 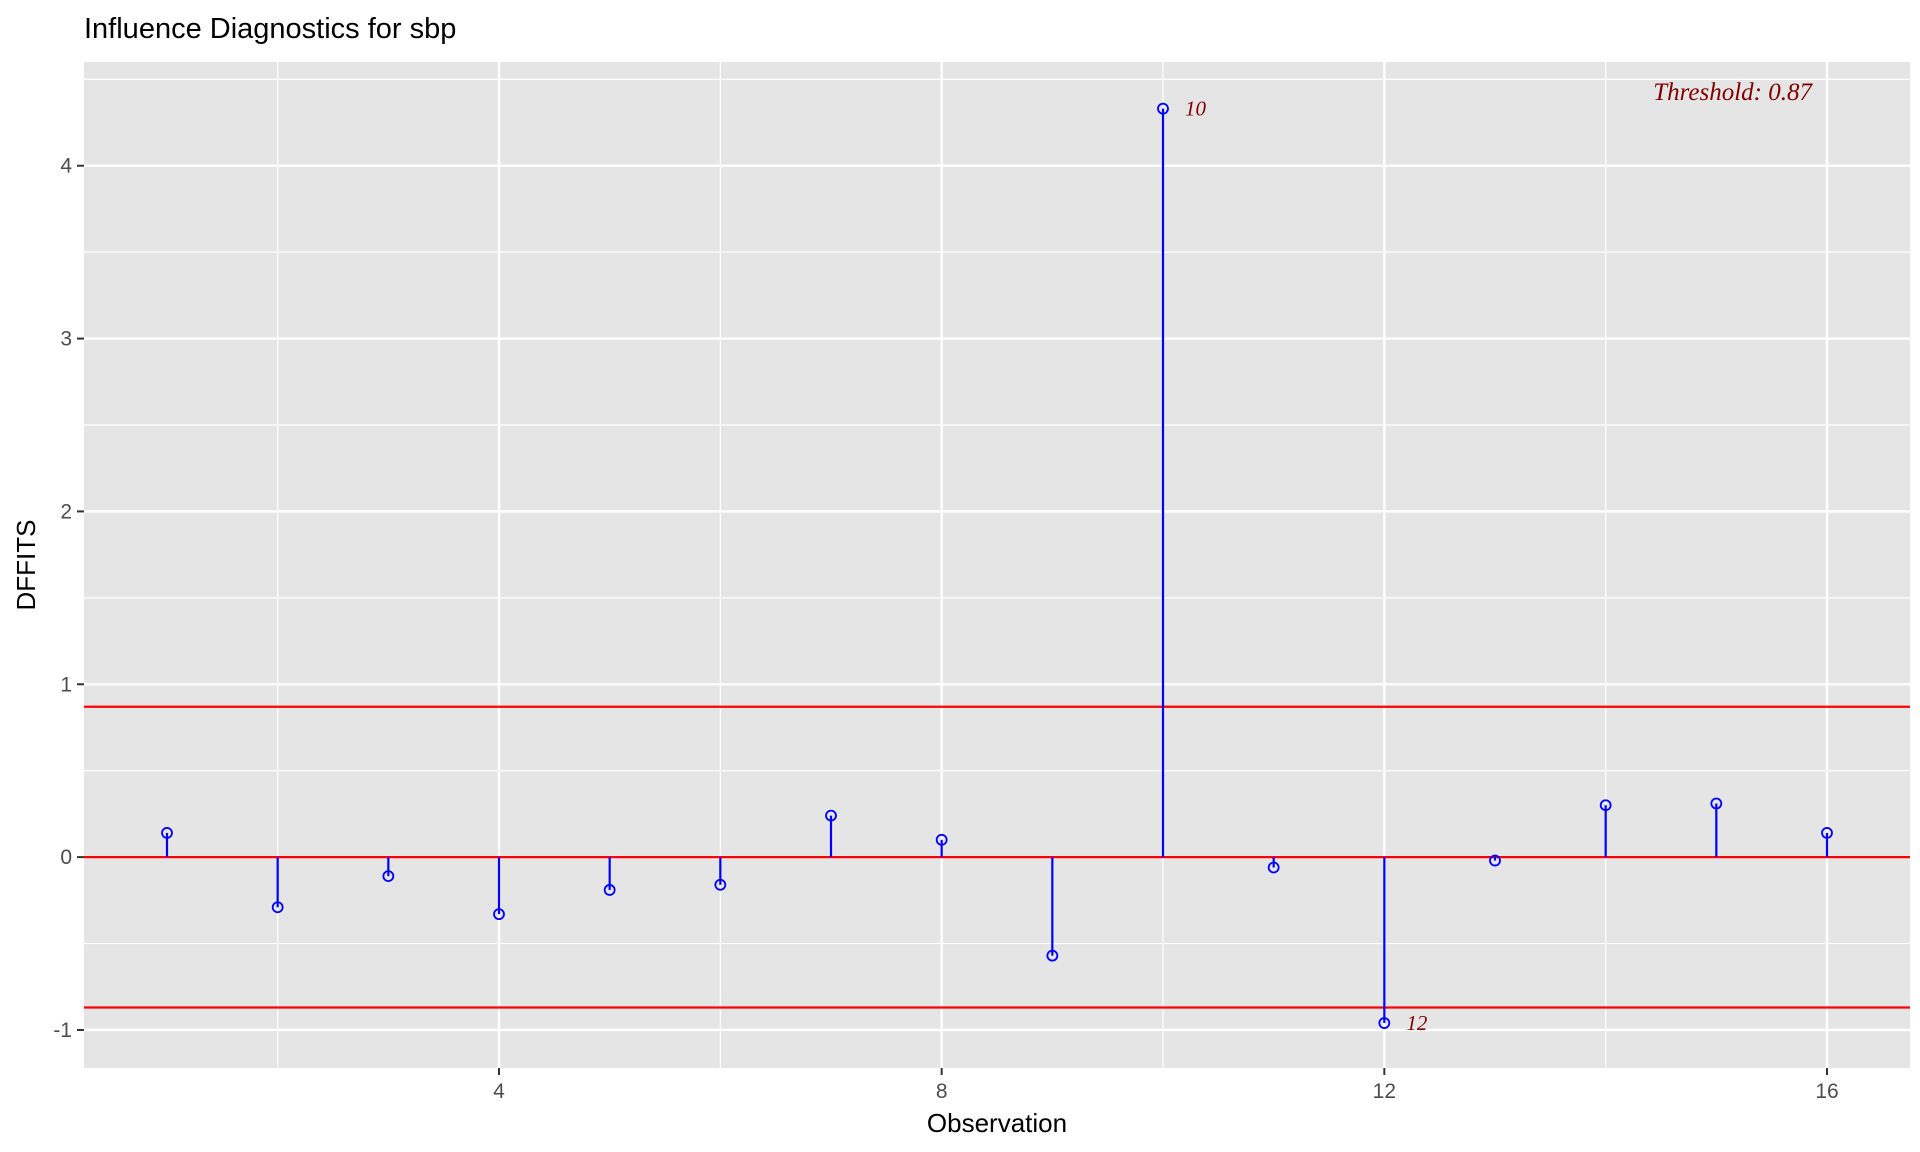 What do you see at coordinates (66, 339) in the screenshot?
I see `y-tick-label: 3` at bounding box center [66, 339].